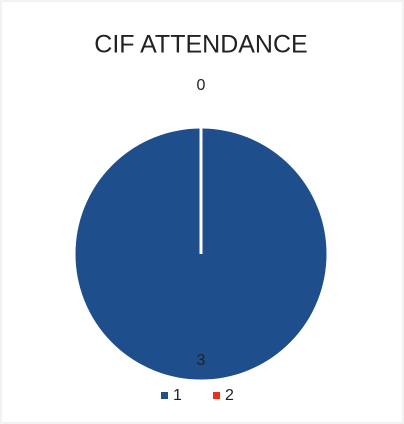  What do you see at coordinates (201, 85) in the screenshot?
I see `data-label: 0` at bounding box center [201, 85].